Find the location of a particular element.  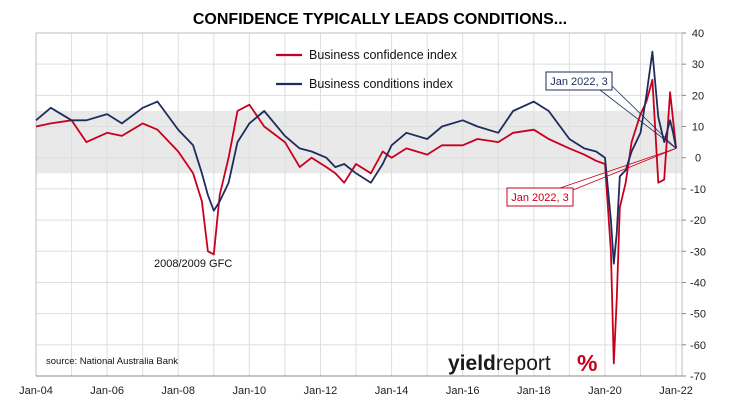

x-tick-label: Jan-22 is located at coordinates (676, 391).